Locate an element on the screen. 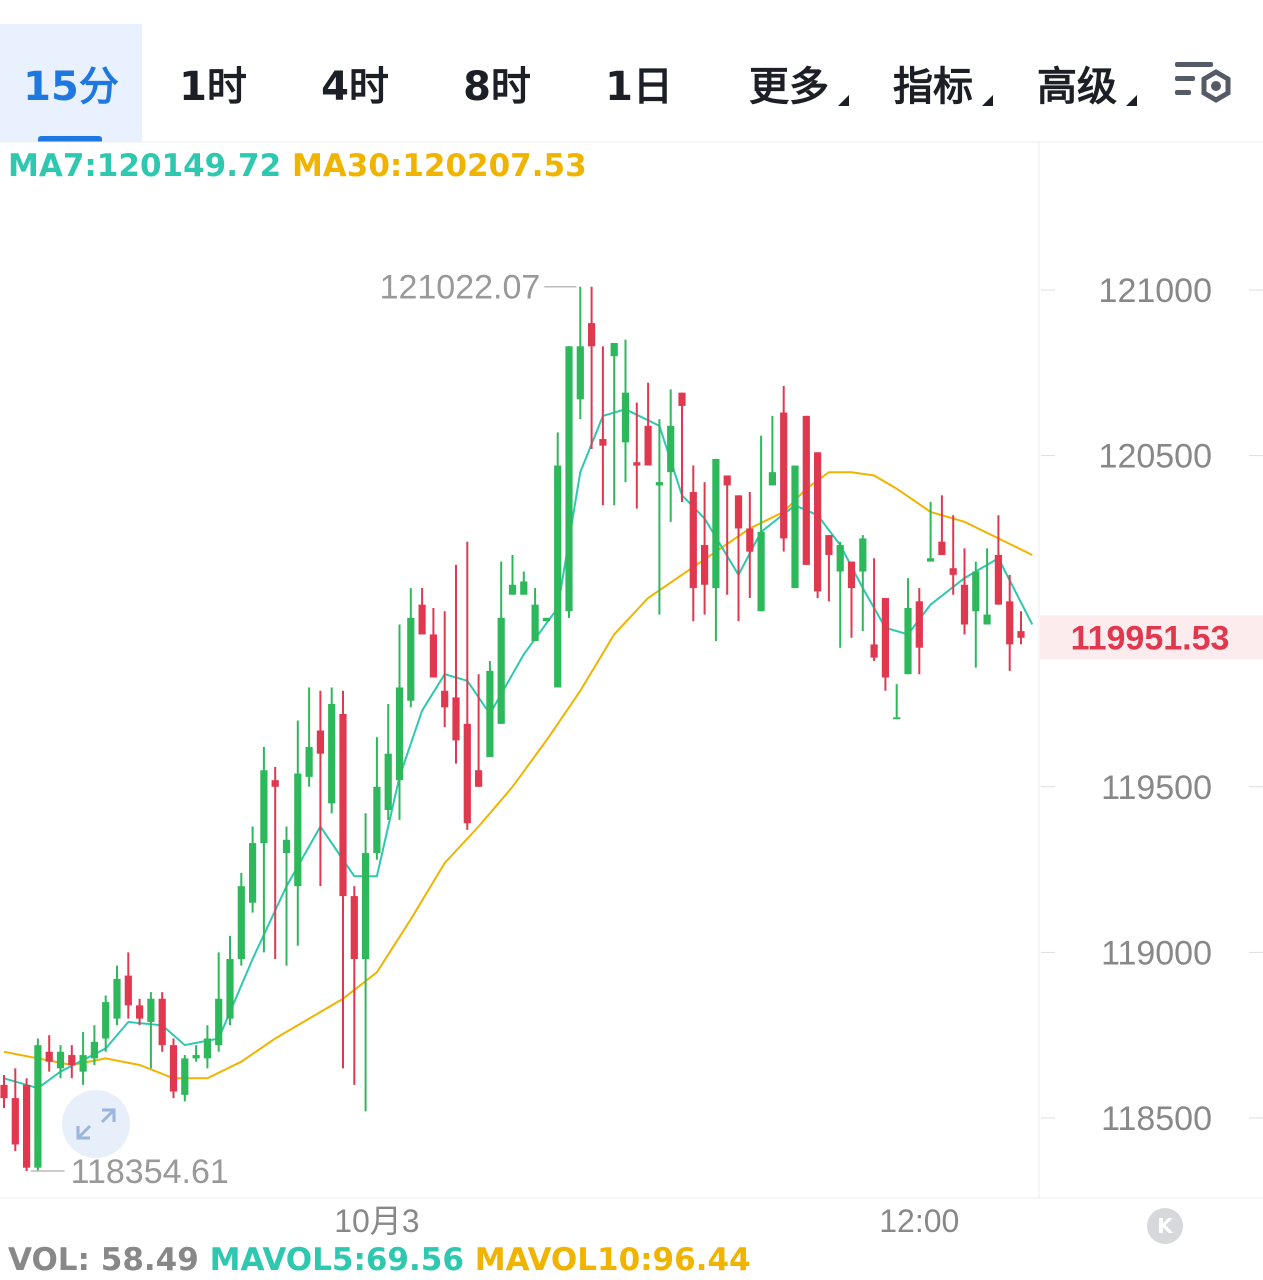 The image size is (1263, 1280). y-tick-label: 119000 is located at coordinates (1156, 953).